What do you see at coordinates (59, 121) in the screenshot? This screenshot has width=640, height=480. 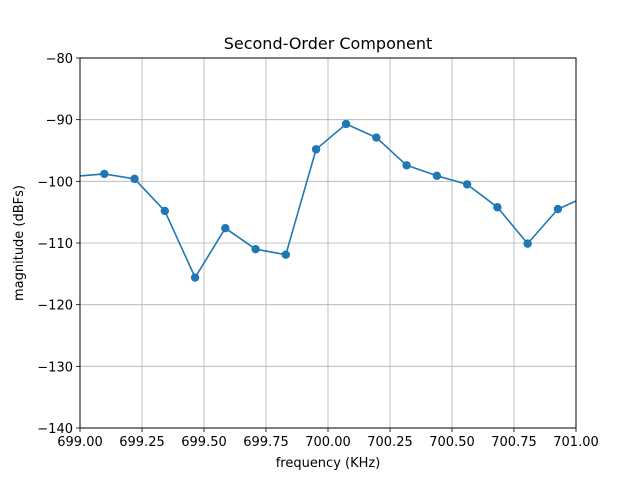 I see `y-tick-label: −90` at bounding box center [59, 121].